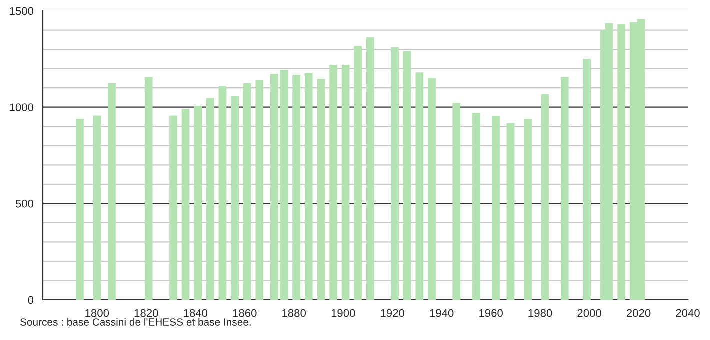  Describe the element at coordinates (590, 313) in the screenshot. I see `x-tick-label: 2000` at that location.